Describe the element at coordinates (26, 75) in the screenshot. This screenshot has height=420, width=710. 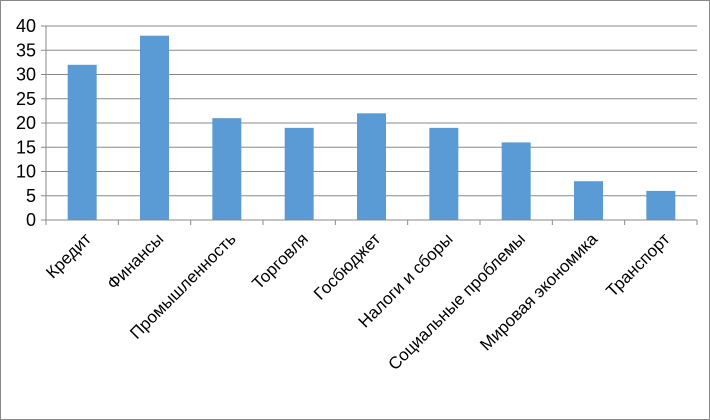
I see `y-tick-label: 30` at that location.